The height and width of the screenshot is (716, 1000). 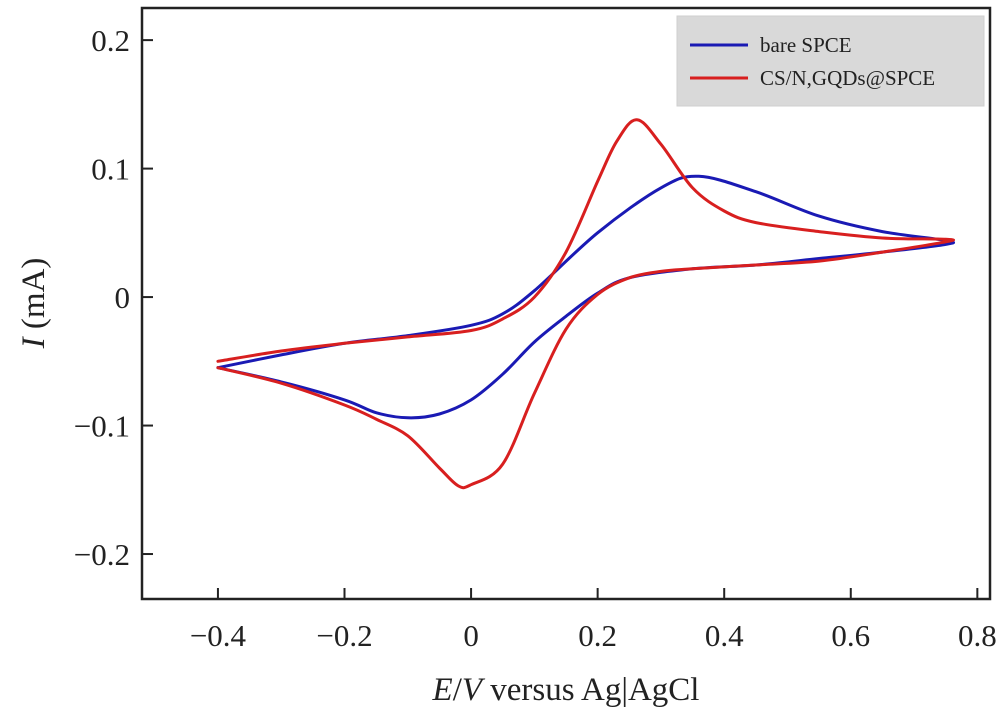 What do you see at coordinates (102, 554) in the screenshot?
I see `y-tick-label: −0.2` at bounding box center [102, 554].